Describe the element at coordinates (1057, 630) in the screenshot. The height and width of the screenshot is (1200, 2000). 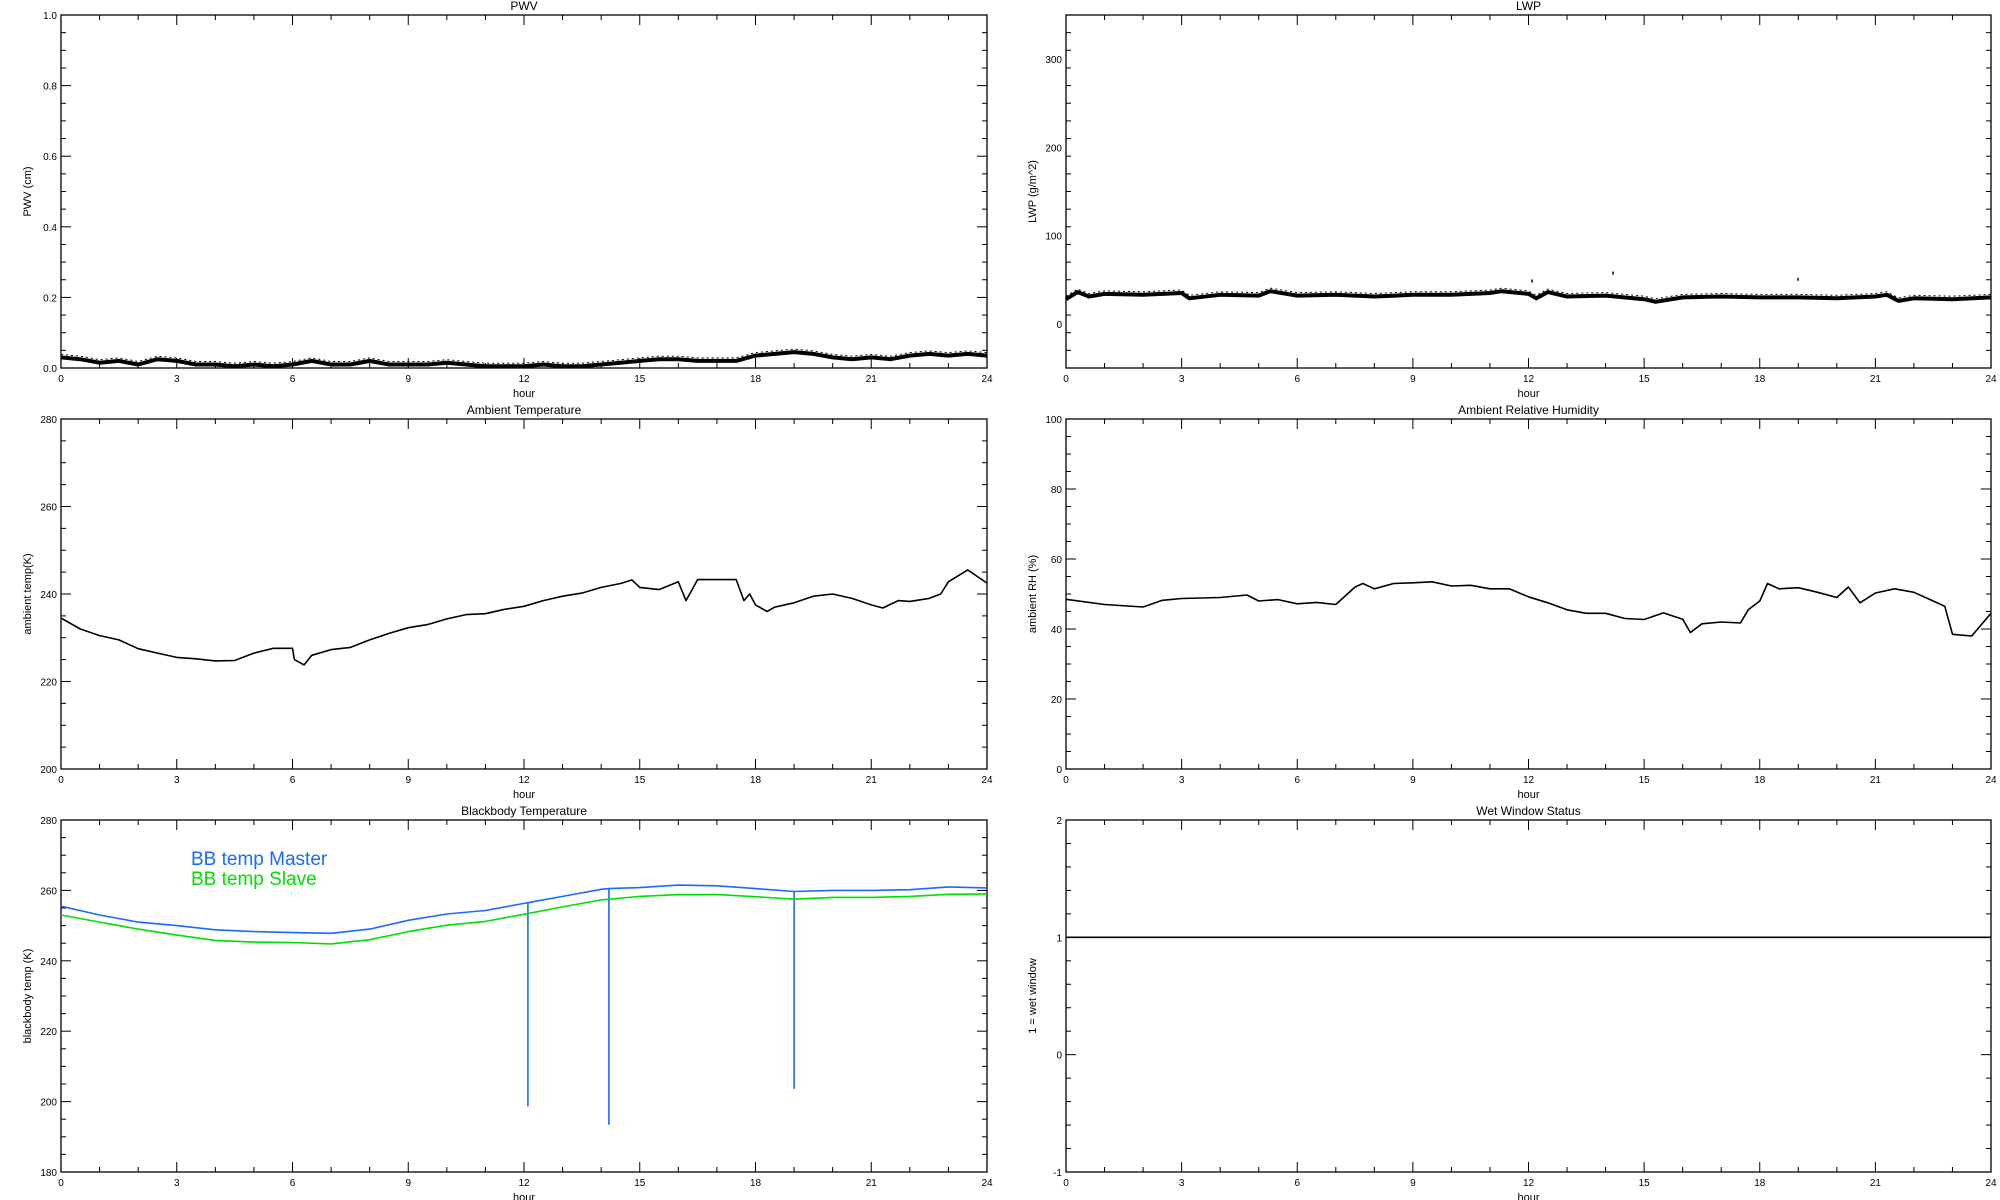
I see `y-tick-label: 40` at that location.